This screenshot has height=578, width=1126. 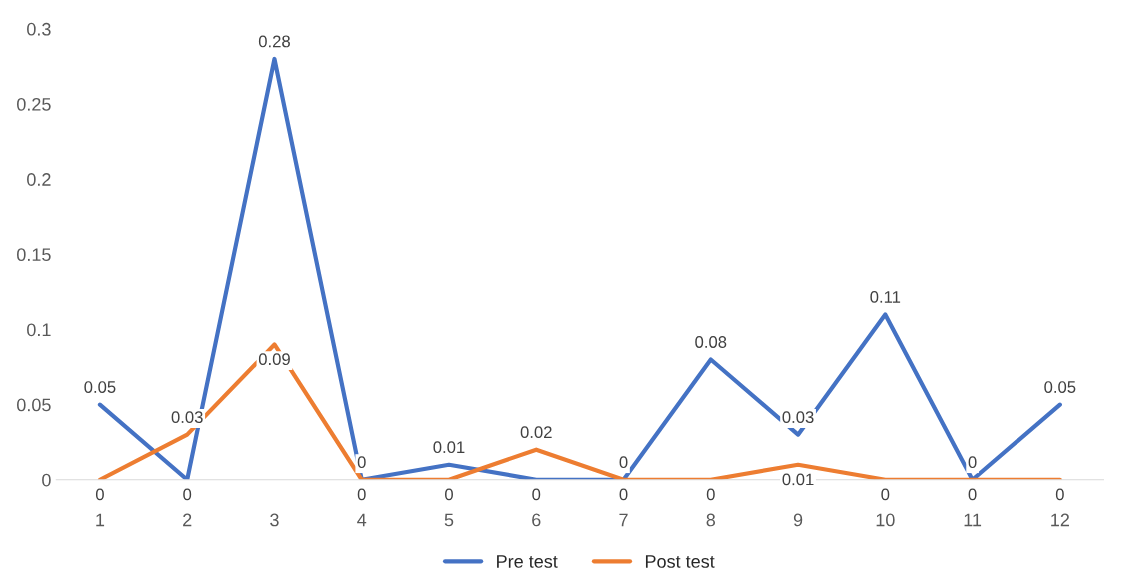 What do you see at coordinates (187, 520) in the screenshot?
I see `x-tick-label: 2` at bounding box center [187, 520].